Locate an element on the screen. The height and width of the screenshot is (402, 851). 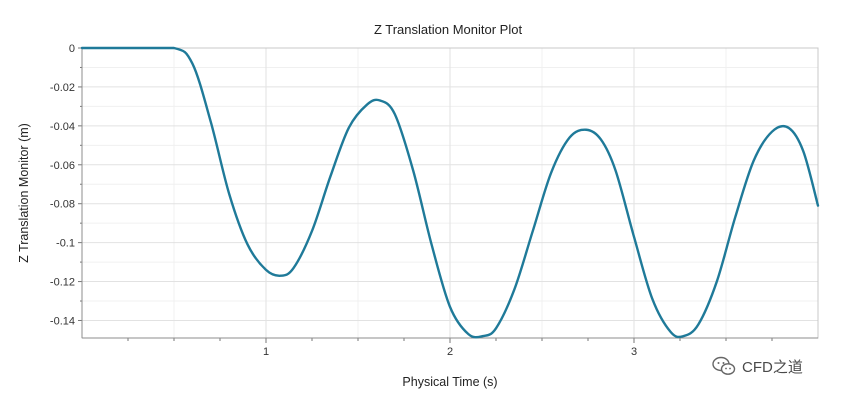
y-tick-label: -0.12 is located at coordinates (62, 283).